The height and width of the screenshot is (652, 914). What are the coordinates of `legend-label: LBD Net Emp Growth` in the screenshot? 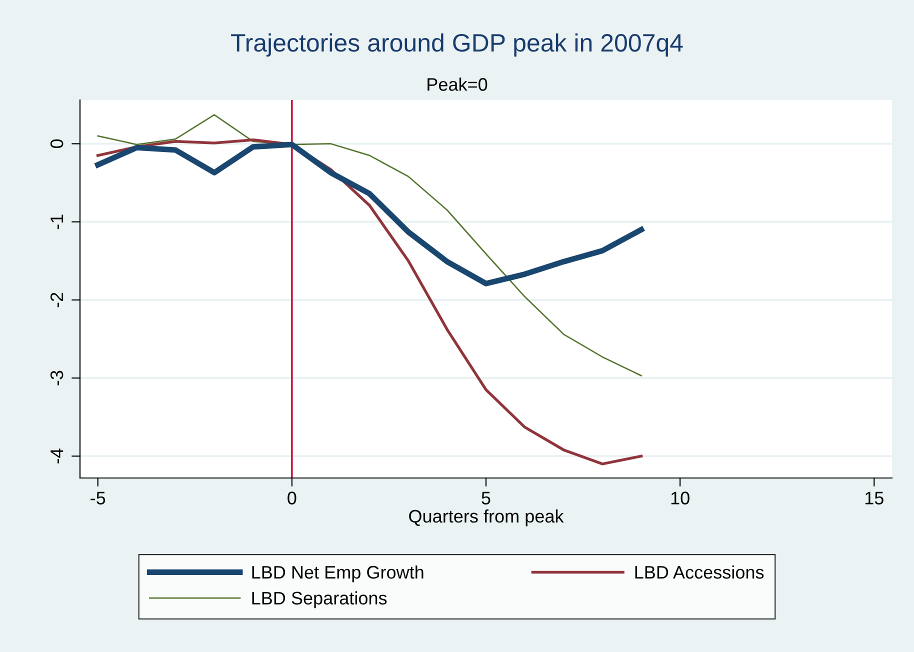 It's located at (338, 573).